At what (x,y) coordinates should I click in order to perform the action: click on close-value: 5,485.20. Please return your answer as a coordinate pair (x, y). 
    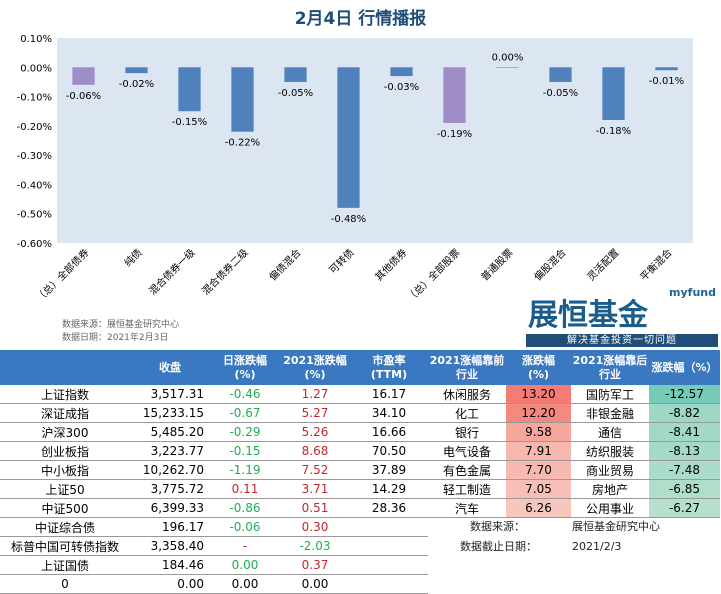
    Looking at the image, I should click on (170, 432).